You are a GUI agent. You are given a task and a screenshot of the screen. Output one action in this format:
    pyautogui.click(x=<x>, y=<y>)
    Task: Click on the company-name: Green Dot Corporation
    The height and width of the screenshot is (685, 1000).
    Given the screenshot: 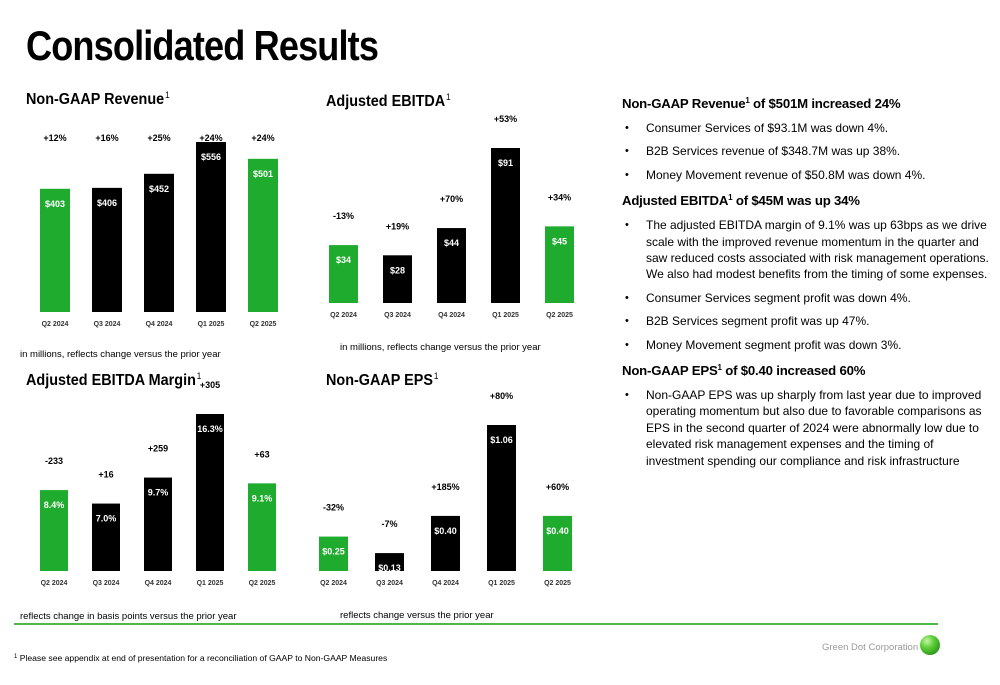 What is the action you would take?
    pyautogui.click(x=870, y=647)
    